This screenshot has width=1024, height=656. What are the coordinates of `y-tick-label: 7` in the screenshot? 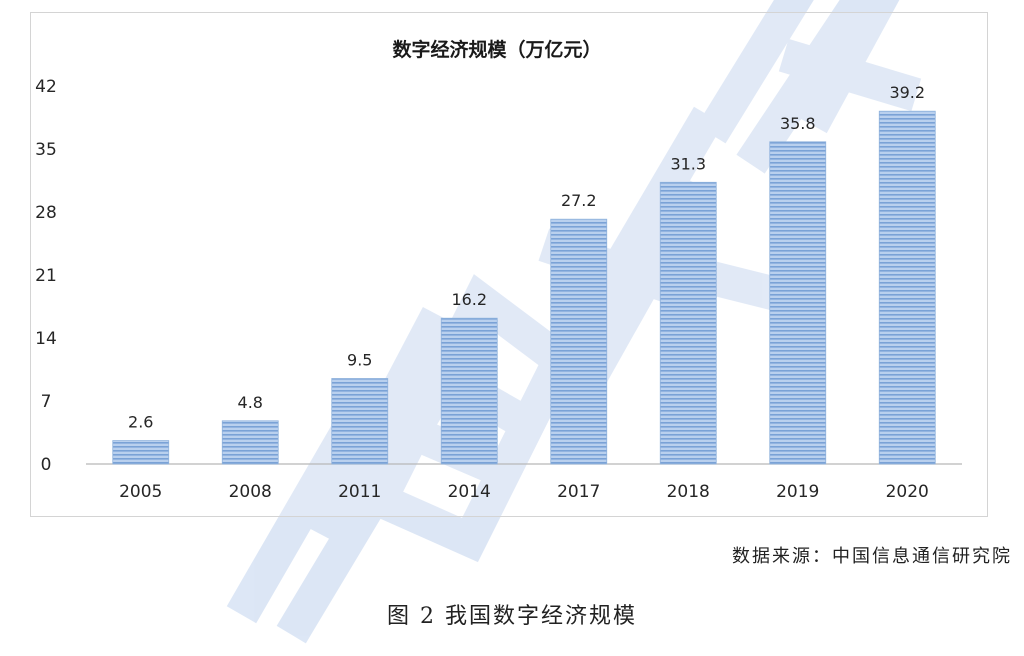 It's located at (46, 402).